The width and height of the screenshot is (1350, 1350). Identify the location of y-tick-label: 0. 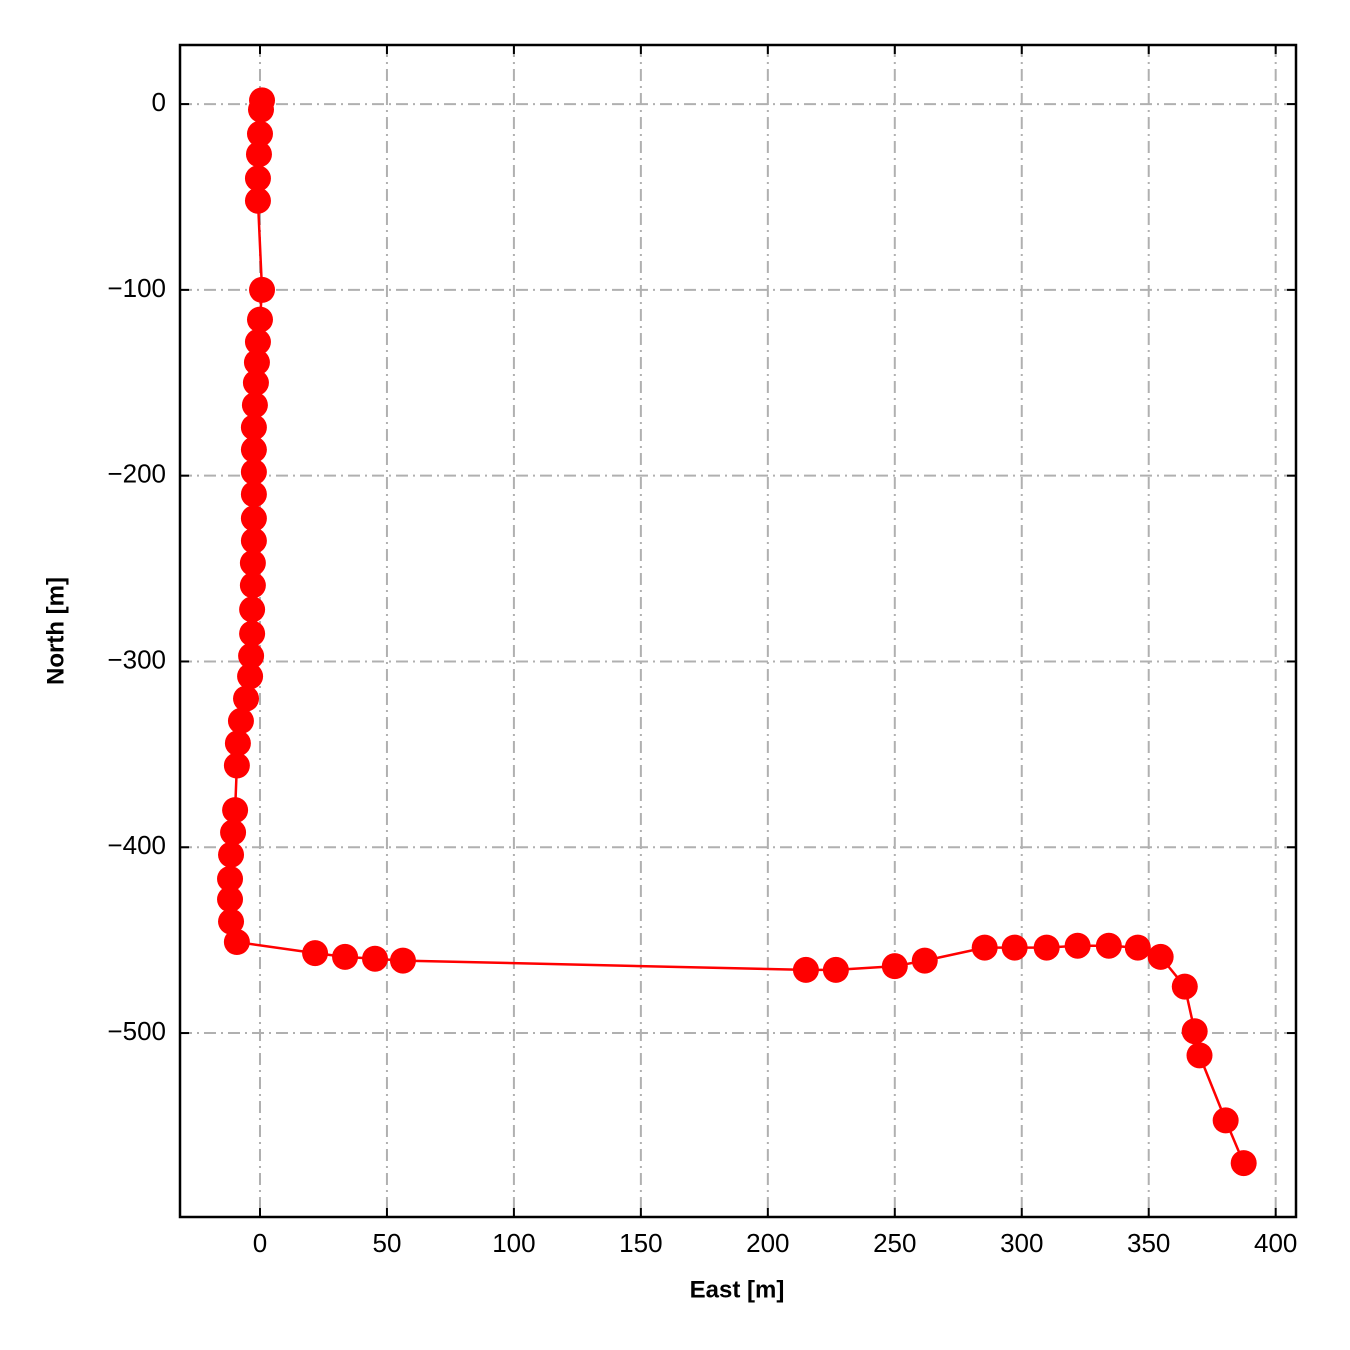
(159, 102).